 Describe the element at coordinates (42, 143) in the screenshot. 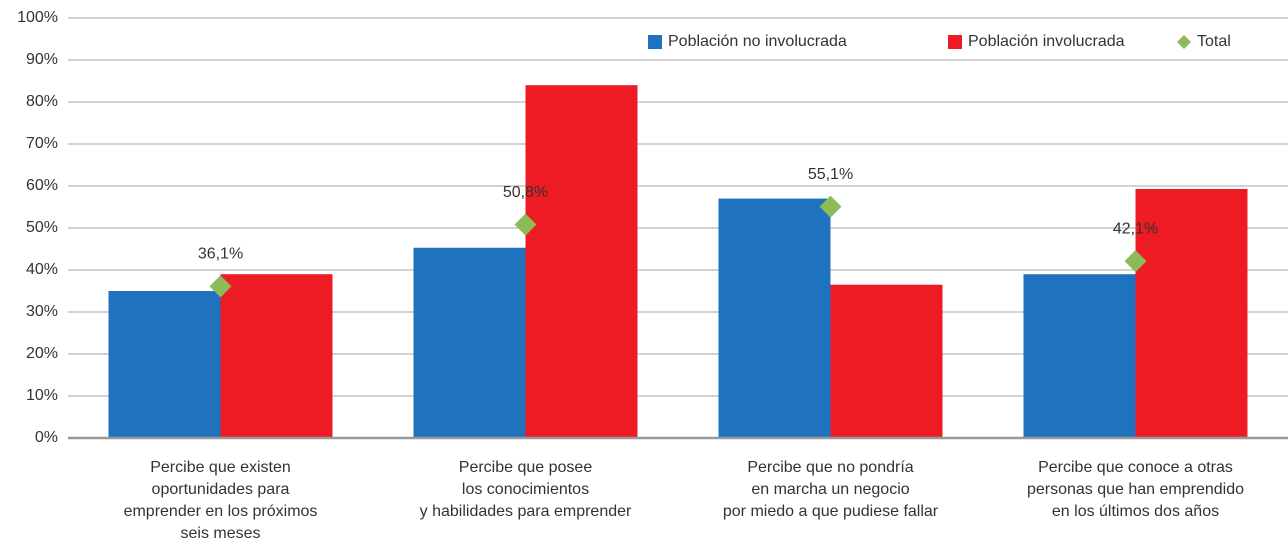

I see `y-tick-label: 70%` at that location.